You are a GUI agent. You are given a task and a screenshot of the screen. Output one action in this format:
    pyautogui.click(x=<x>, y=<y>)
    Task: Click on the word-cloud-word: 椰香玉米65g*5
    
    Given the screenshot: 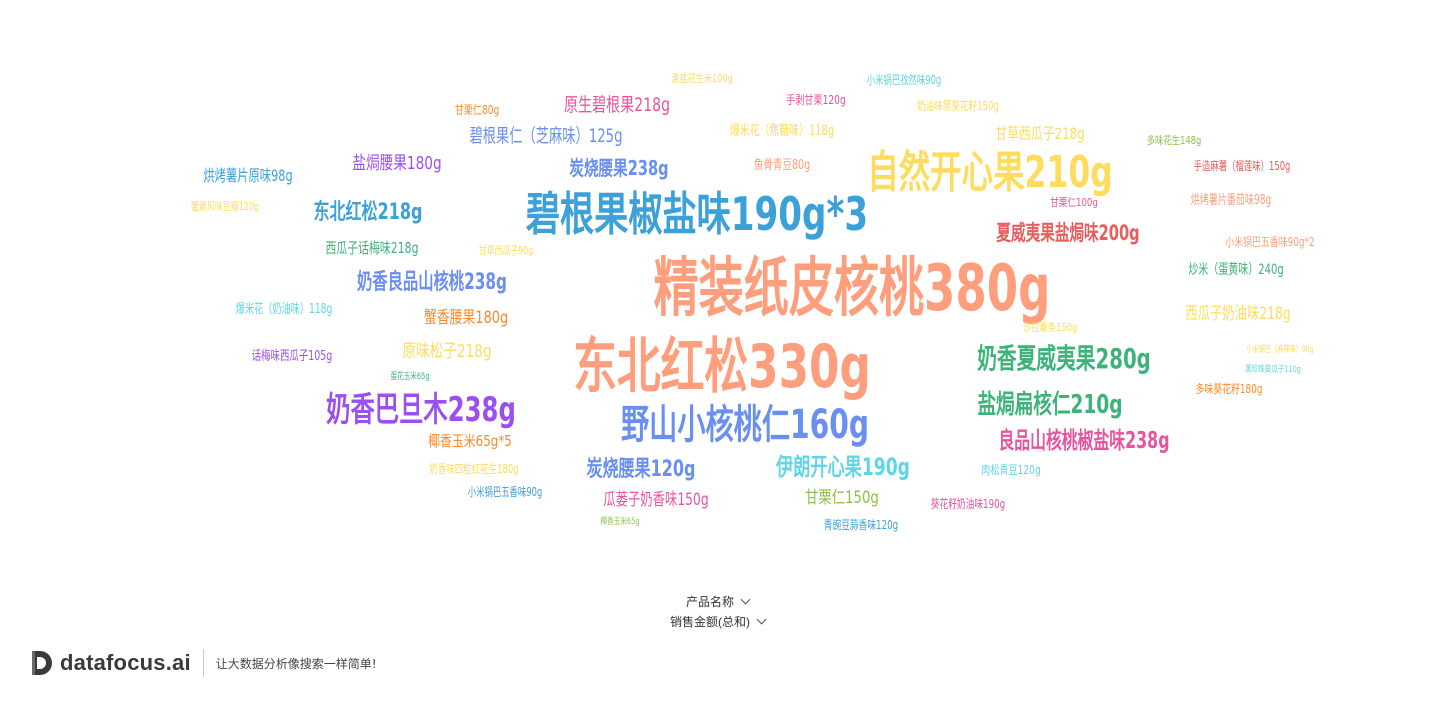 What is the action you would take?
    pyautogui.click(x=470, y=441)
    